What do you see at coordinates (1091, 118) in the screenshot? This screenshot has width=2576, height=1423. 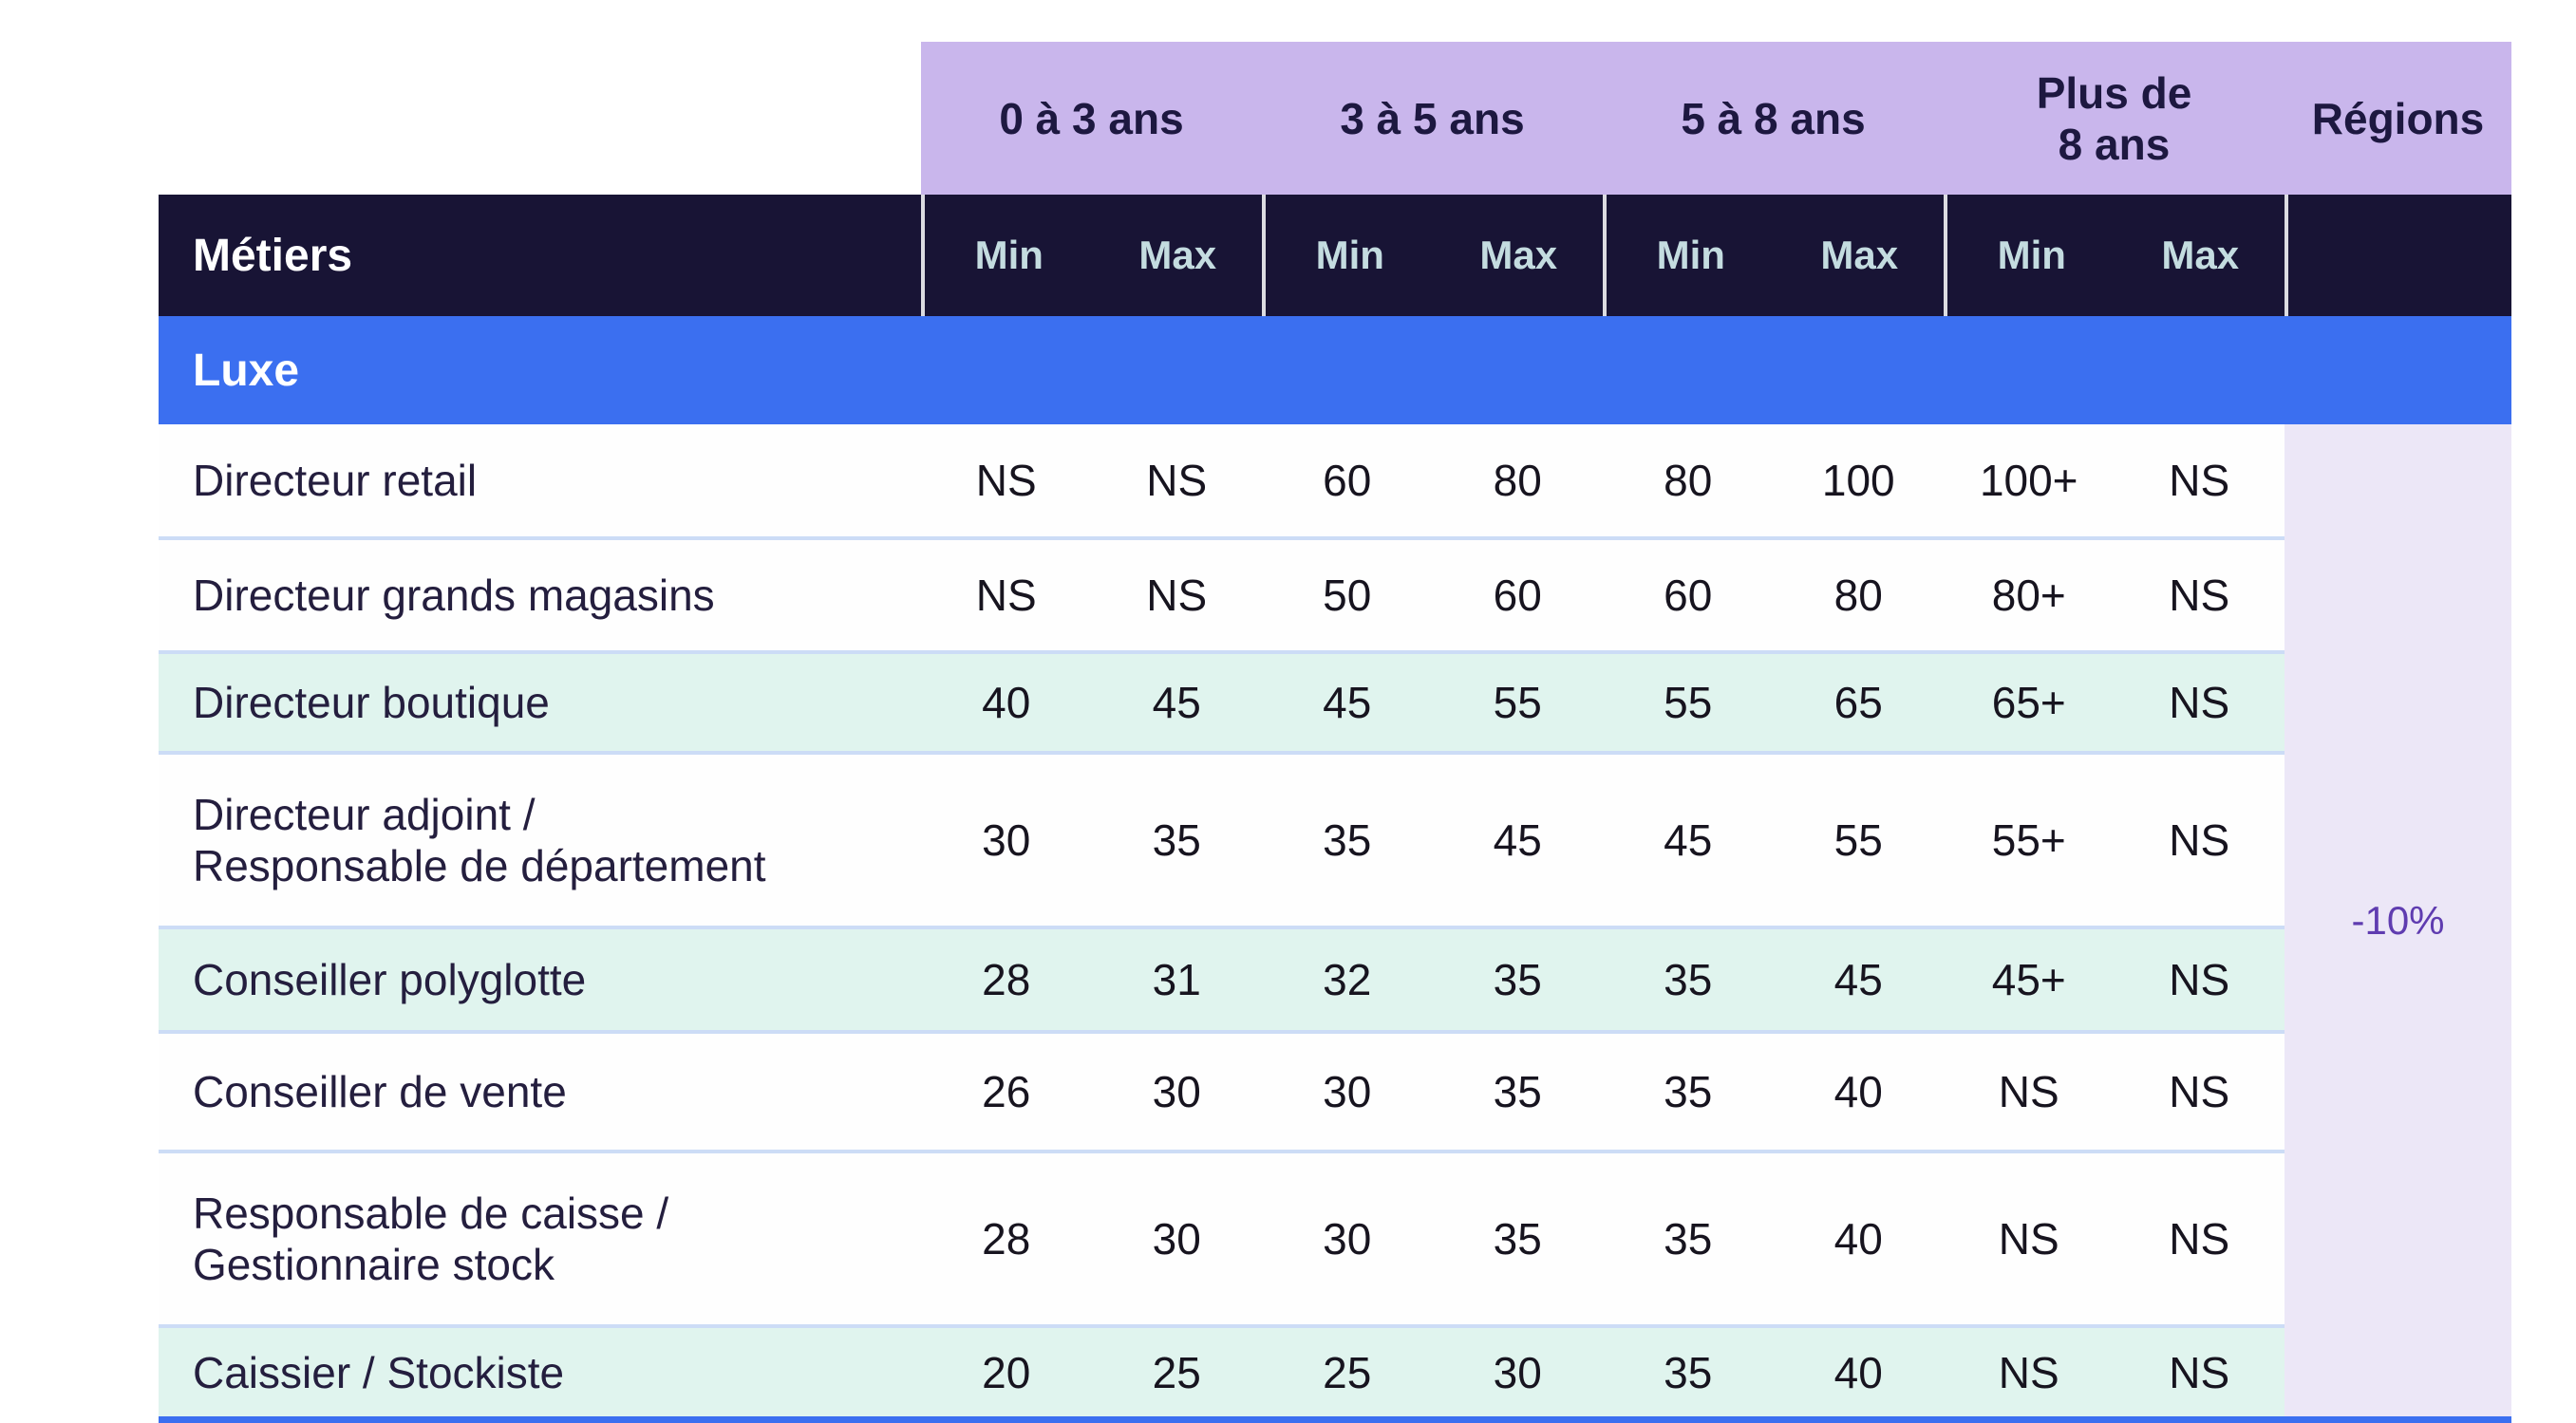 I see `experience-header-0-3: 0 à 3 ans` at bounding box center [1091, 118].